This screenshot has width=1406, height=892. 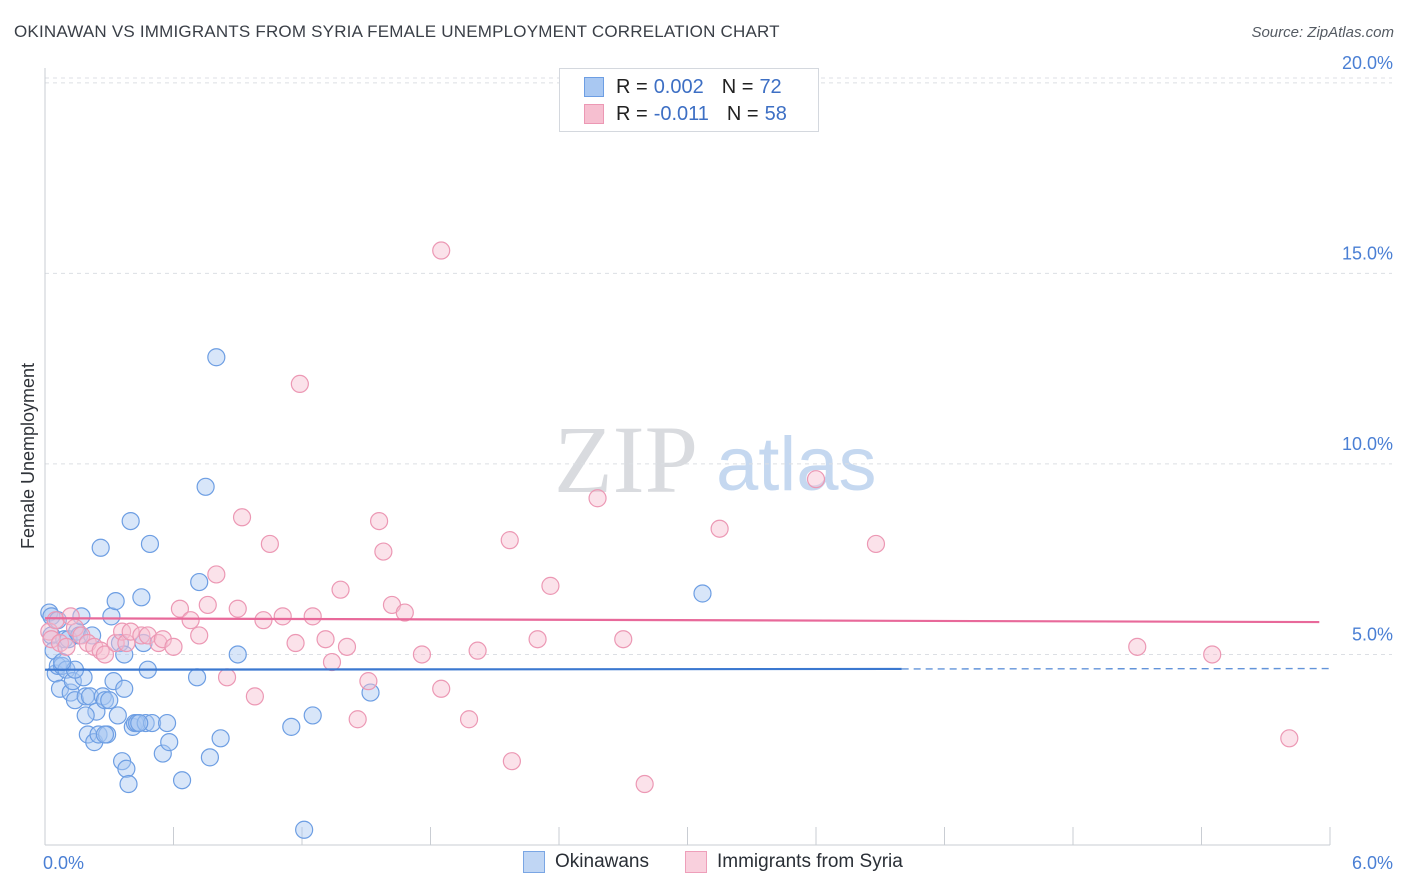 I want to click on legend-n-value: 72, so click(x=770, y=86).